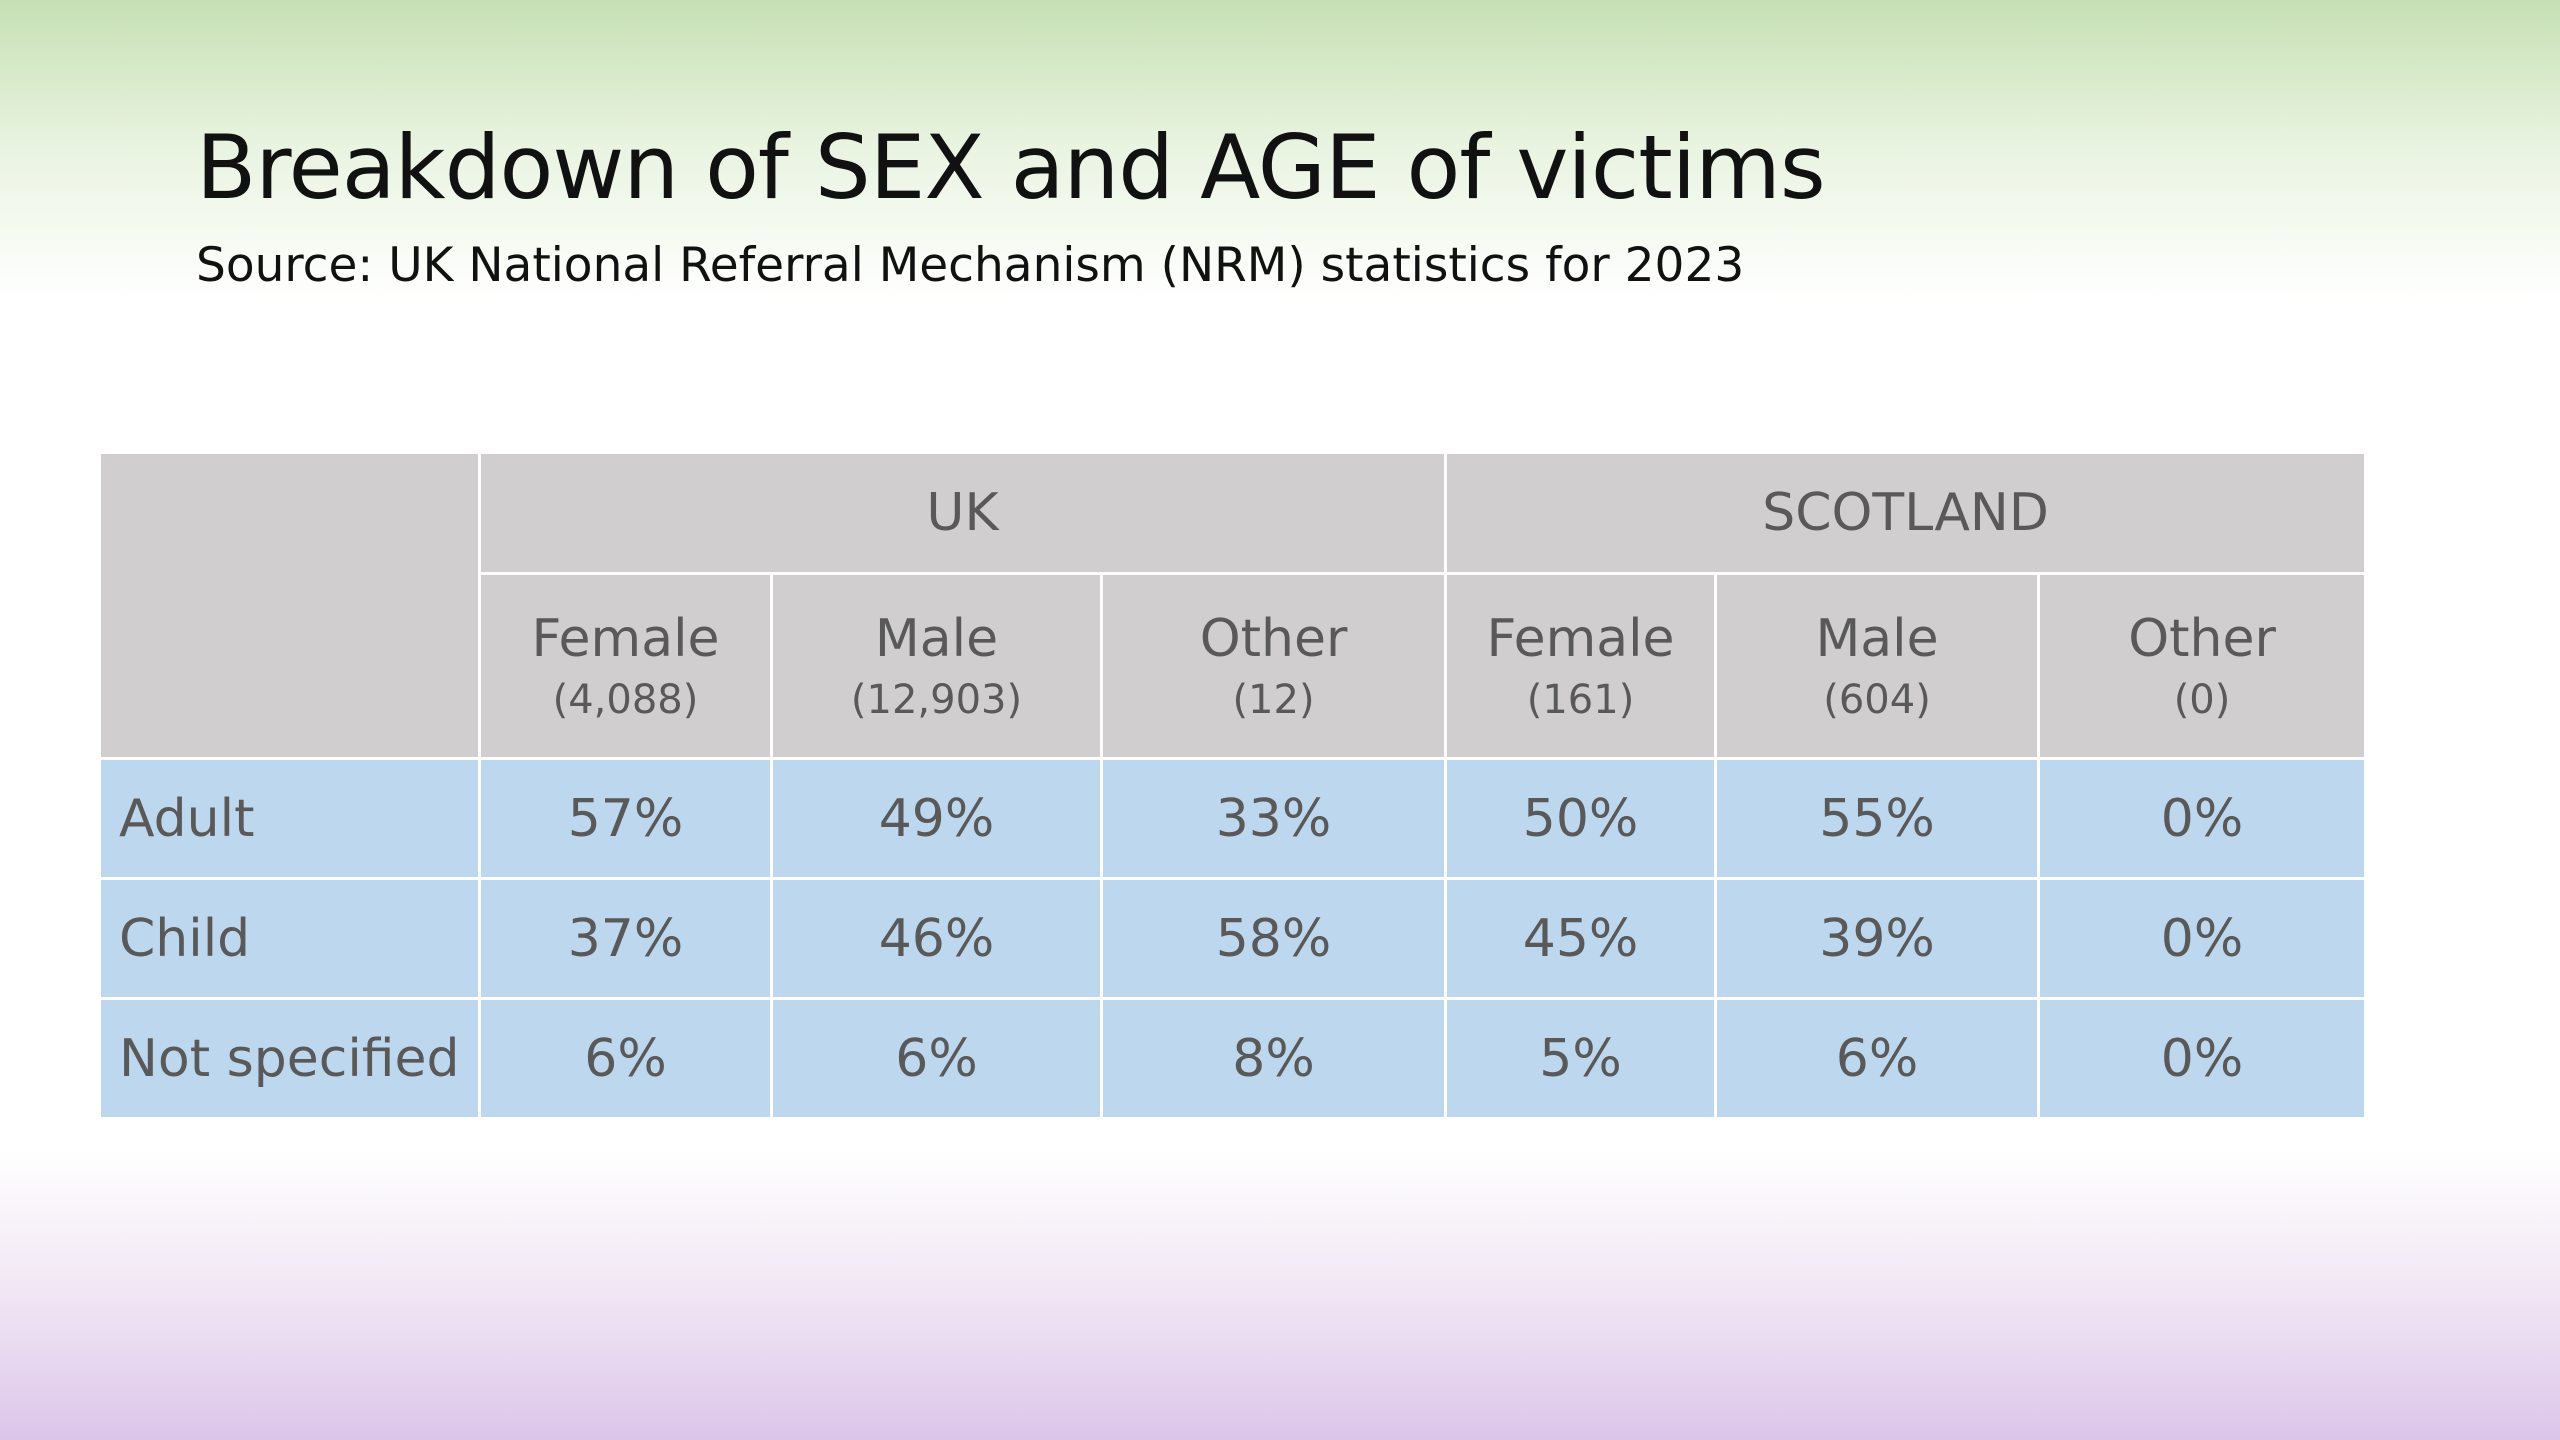 The height and width of the screenshot is (1440, 2560). I want to click on table-cell: 33%, so click(1273, 818).